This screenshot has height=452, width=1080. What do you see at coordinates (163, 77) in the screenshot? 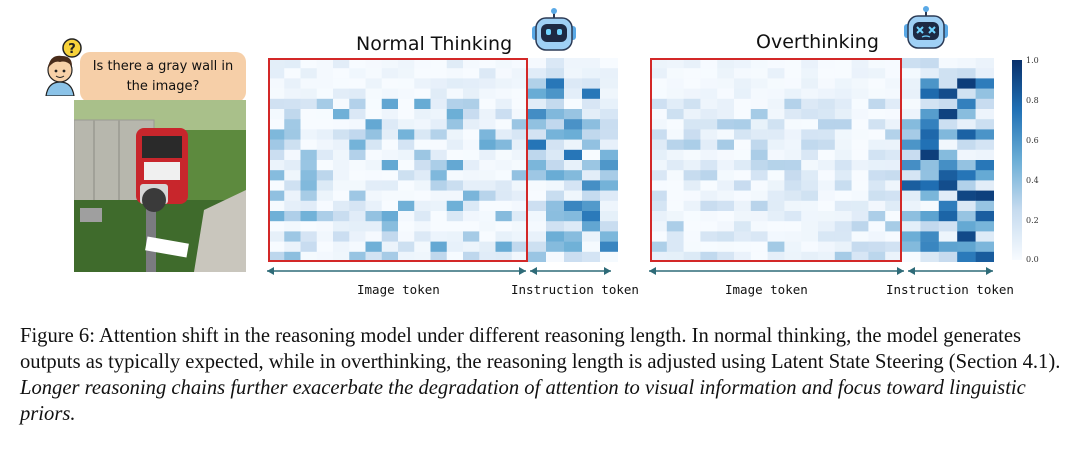
I see `question-bubble: Is there a gray wall in the image?` at bounding box center [163, 77].